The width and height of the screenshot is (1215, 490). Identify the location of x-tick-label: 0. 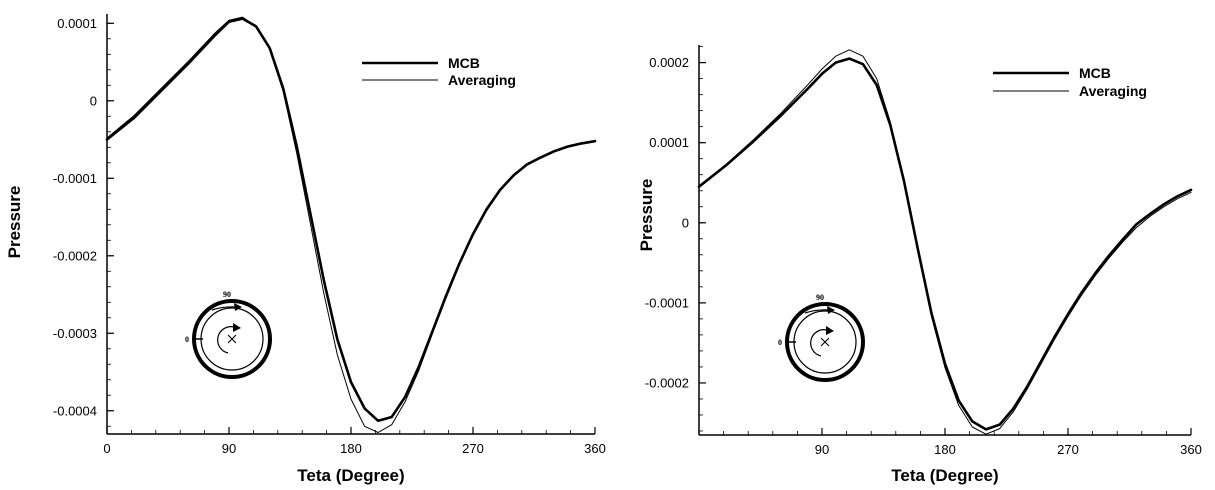
(106, 448).